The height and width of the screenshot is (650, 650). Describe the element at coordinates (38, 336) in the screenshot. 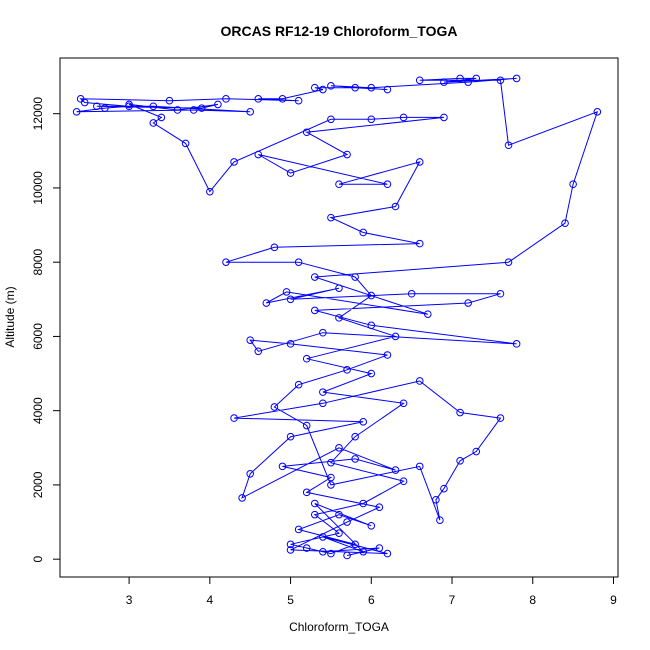

I see `y-tick-label: 6000` at that location.